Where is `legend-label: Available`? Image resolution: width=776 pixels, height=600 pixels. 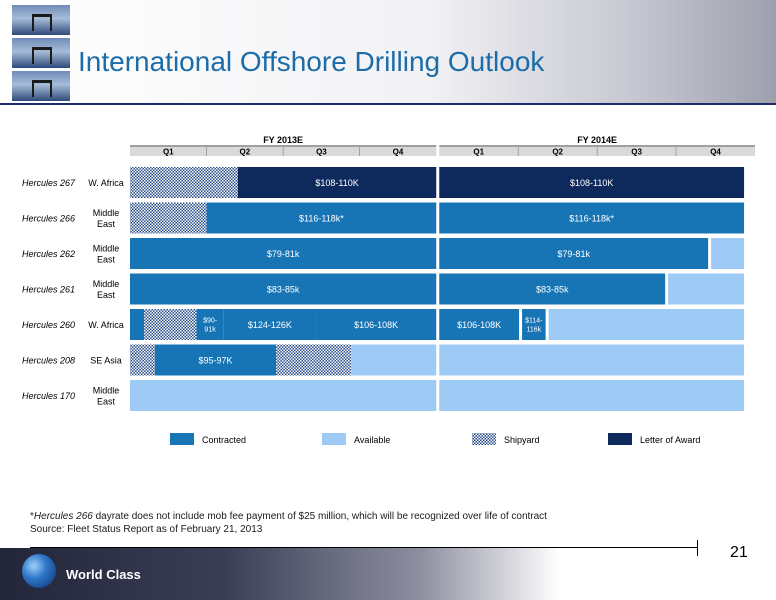 legend-label: Available is located at coordinates (372, 440).